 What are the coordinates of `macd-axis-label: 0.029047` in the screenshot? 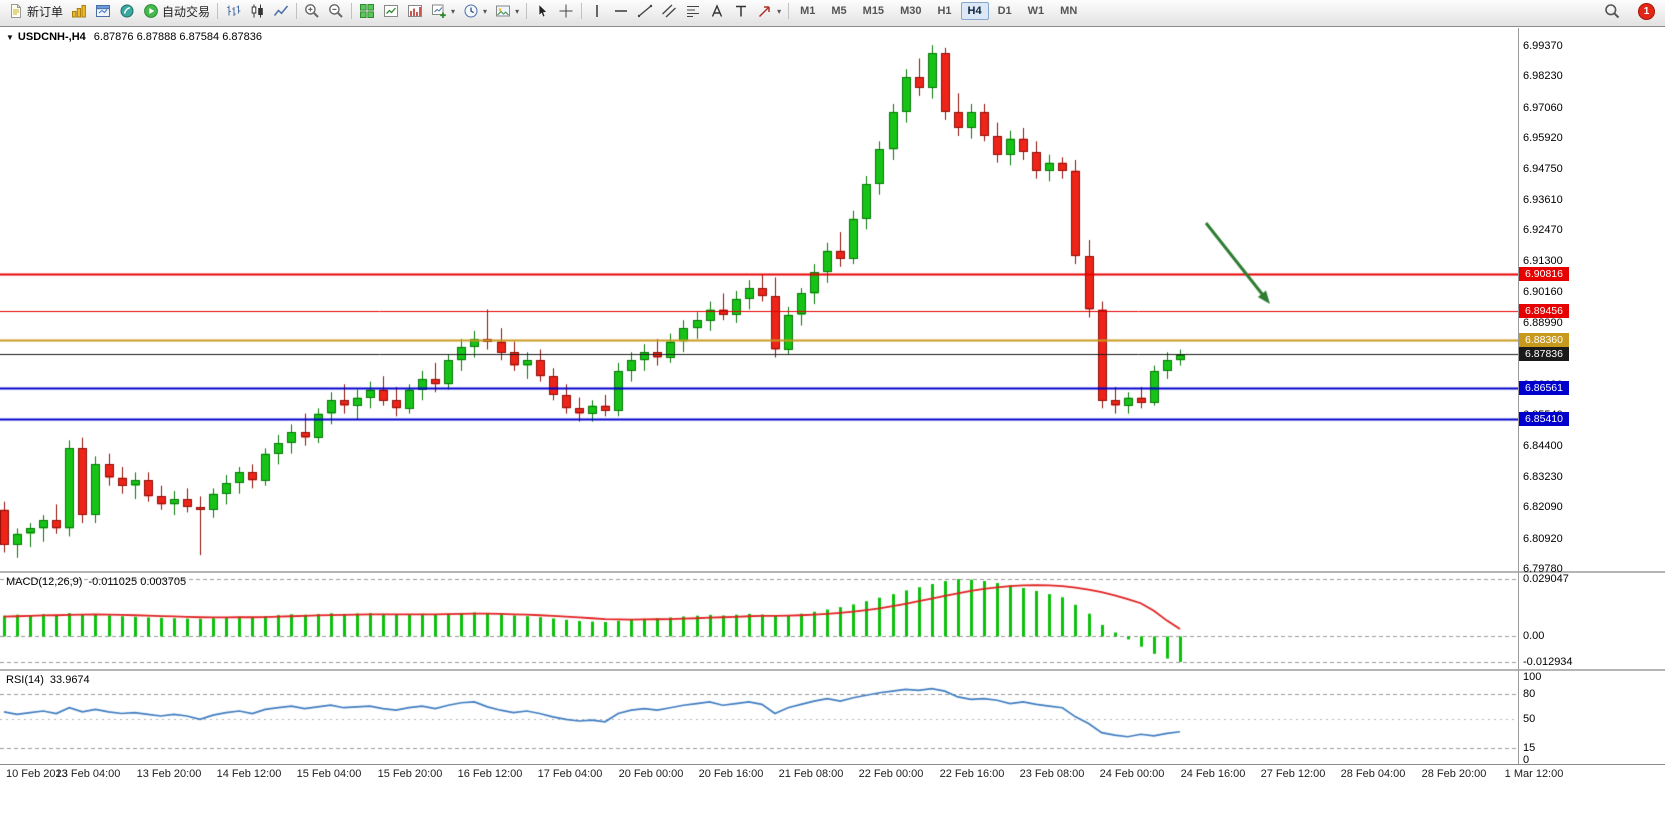 It's located at (1546, 579).